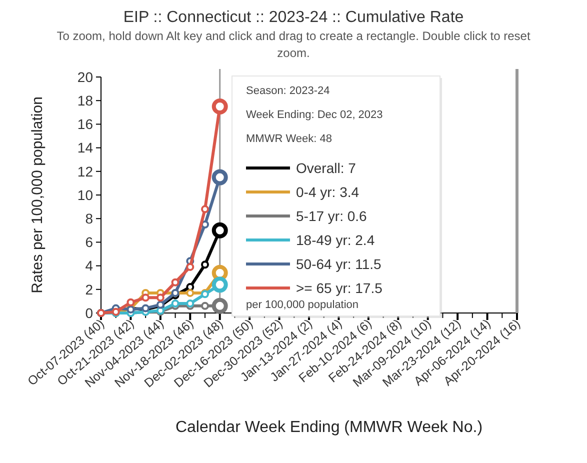  What do you see at coordinates (89, 312) in the screenshot?
I see `y-tick-label: 0` at bounding box center [89, 312].